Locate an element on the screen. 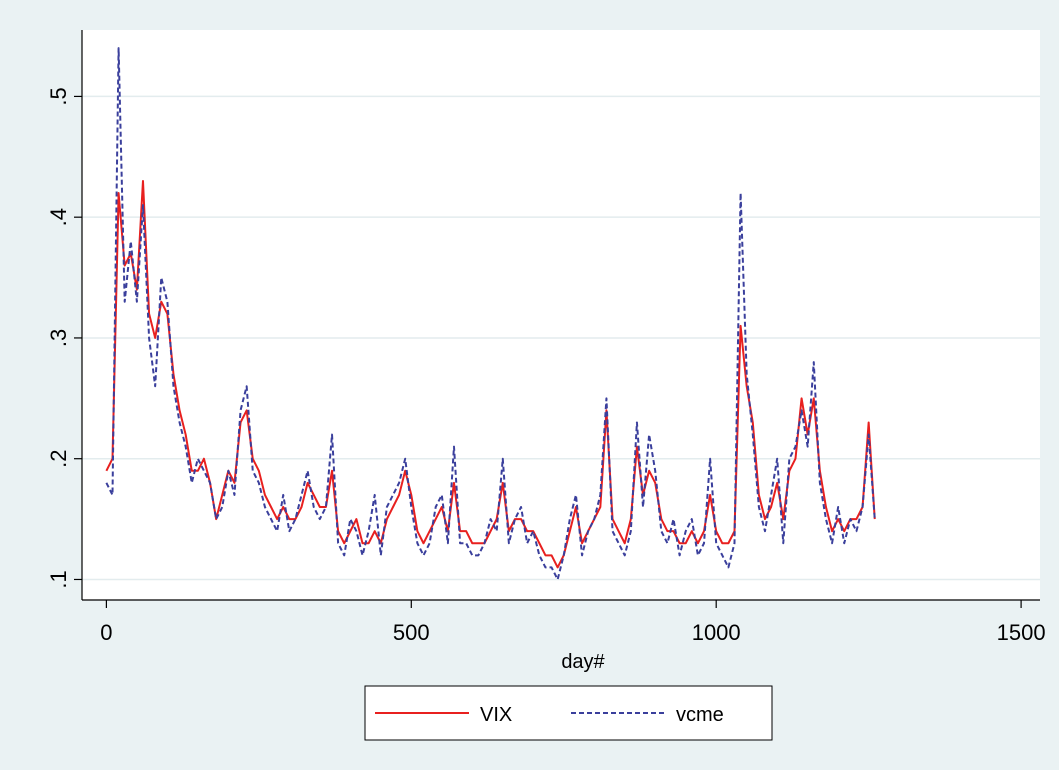 The image size is (1059, 770). y-tick-label: .5 is located at coordinates (58, 96).